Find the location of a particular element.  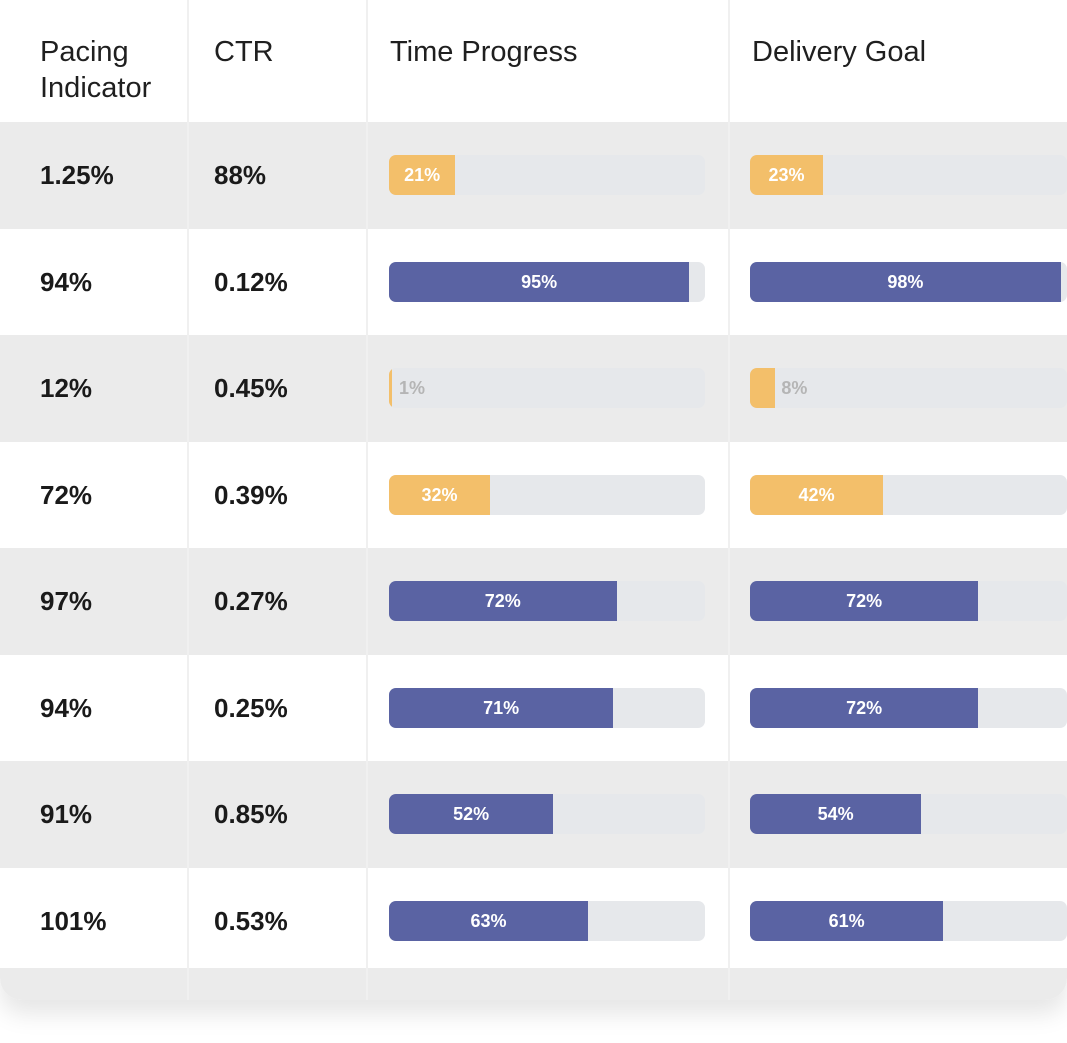

delivery-goal-bar-label: 98% is located at coordinates (905, 281).